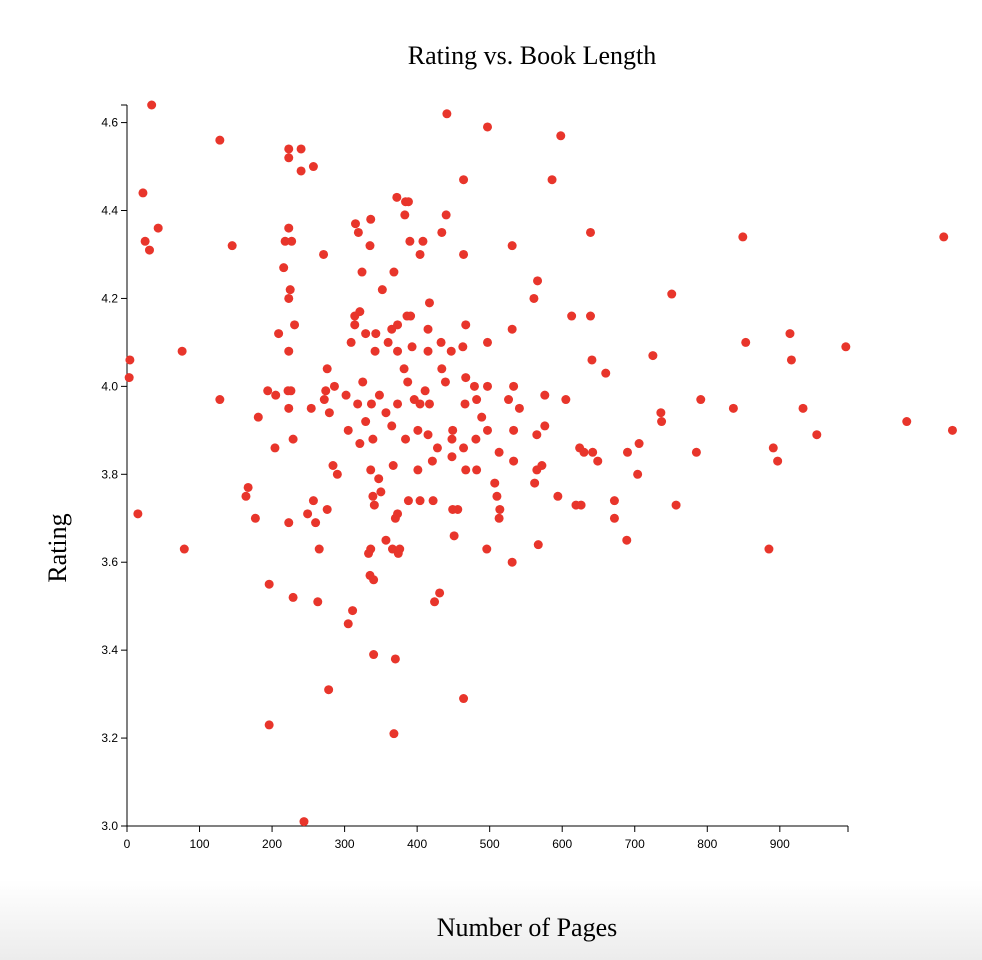 This screenshot has width=982, height=960. I want to click on x-tick-label: 800, so click(707, 844).